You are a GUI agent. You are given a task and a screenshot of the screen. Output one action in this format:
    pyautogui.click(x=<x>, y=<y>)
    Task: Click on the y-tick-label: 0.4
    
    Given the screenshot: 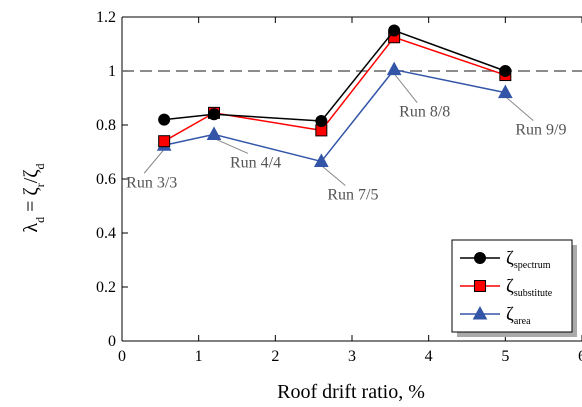 What is the action you would take?
    pyautogui.click(x=106, y=233)
    